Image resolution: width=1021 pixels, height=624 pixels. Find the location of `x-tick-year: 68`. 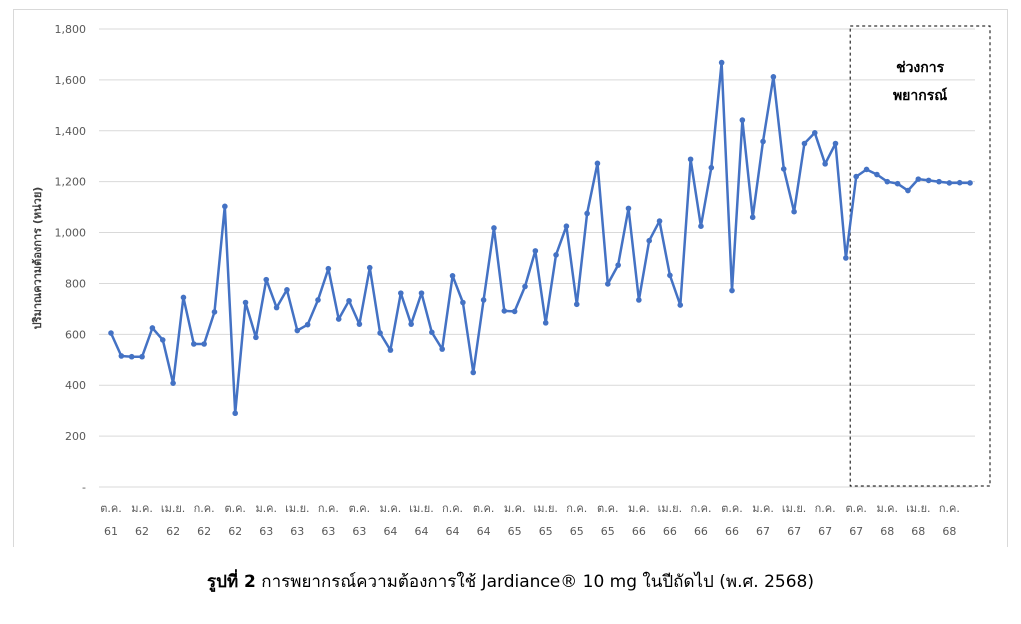

x-tick-year: 68 is located at coordinates (949, 531).